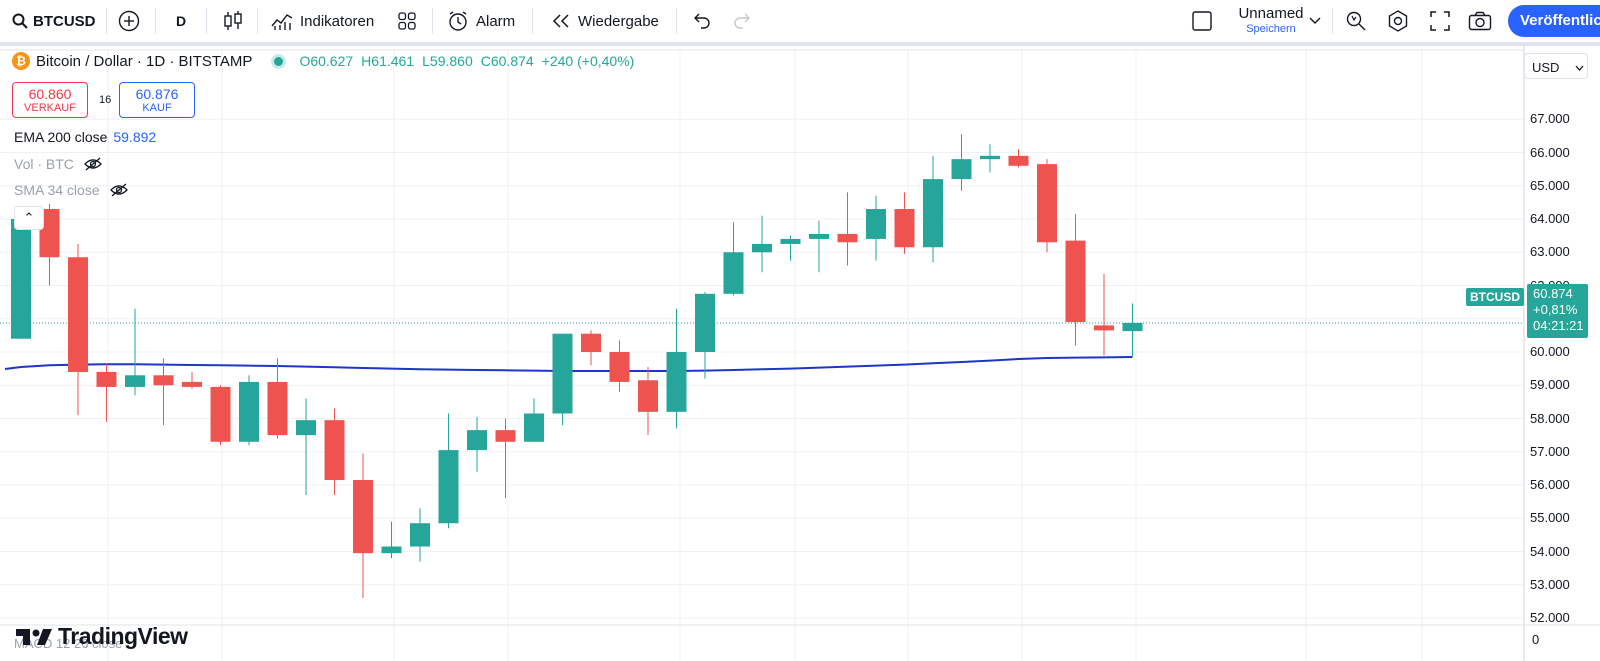  Describe the element at coordinates (1550, 252) in the screenshot. I see `price-tick-label: 63.000` at that location.